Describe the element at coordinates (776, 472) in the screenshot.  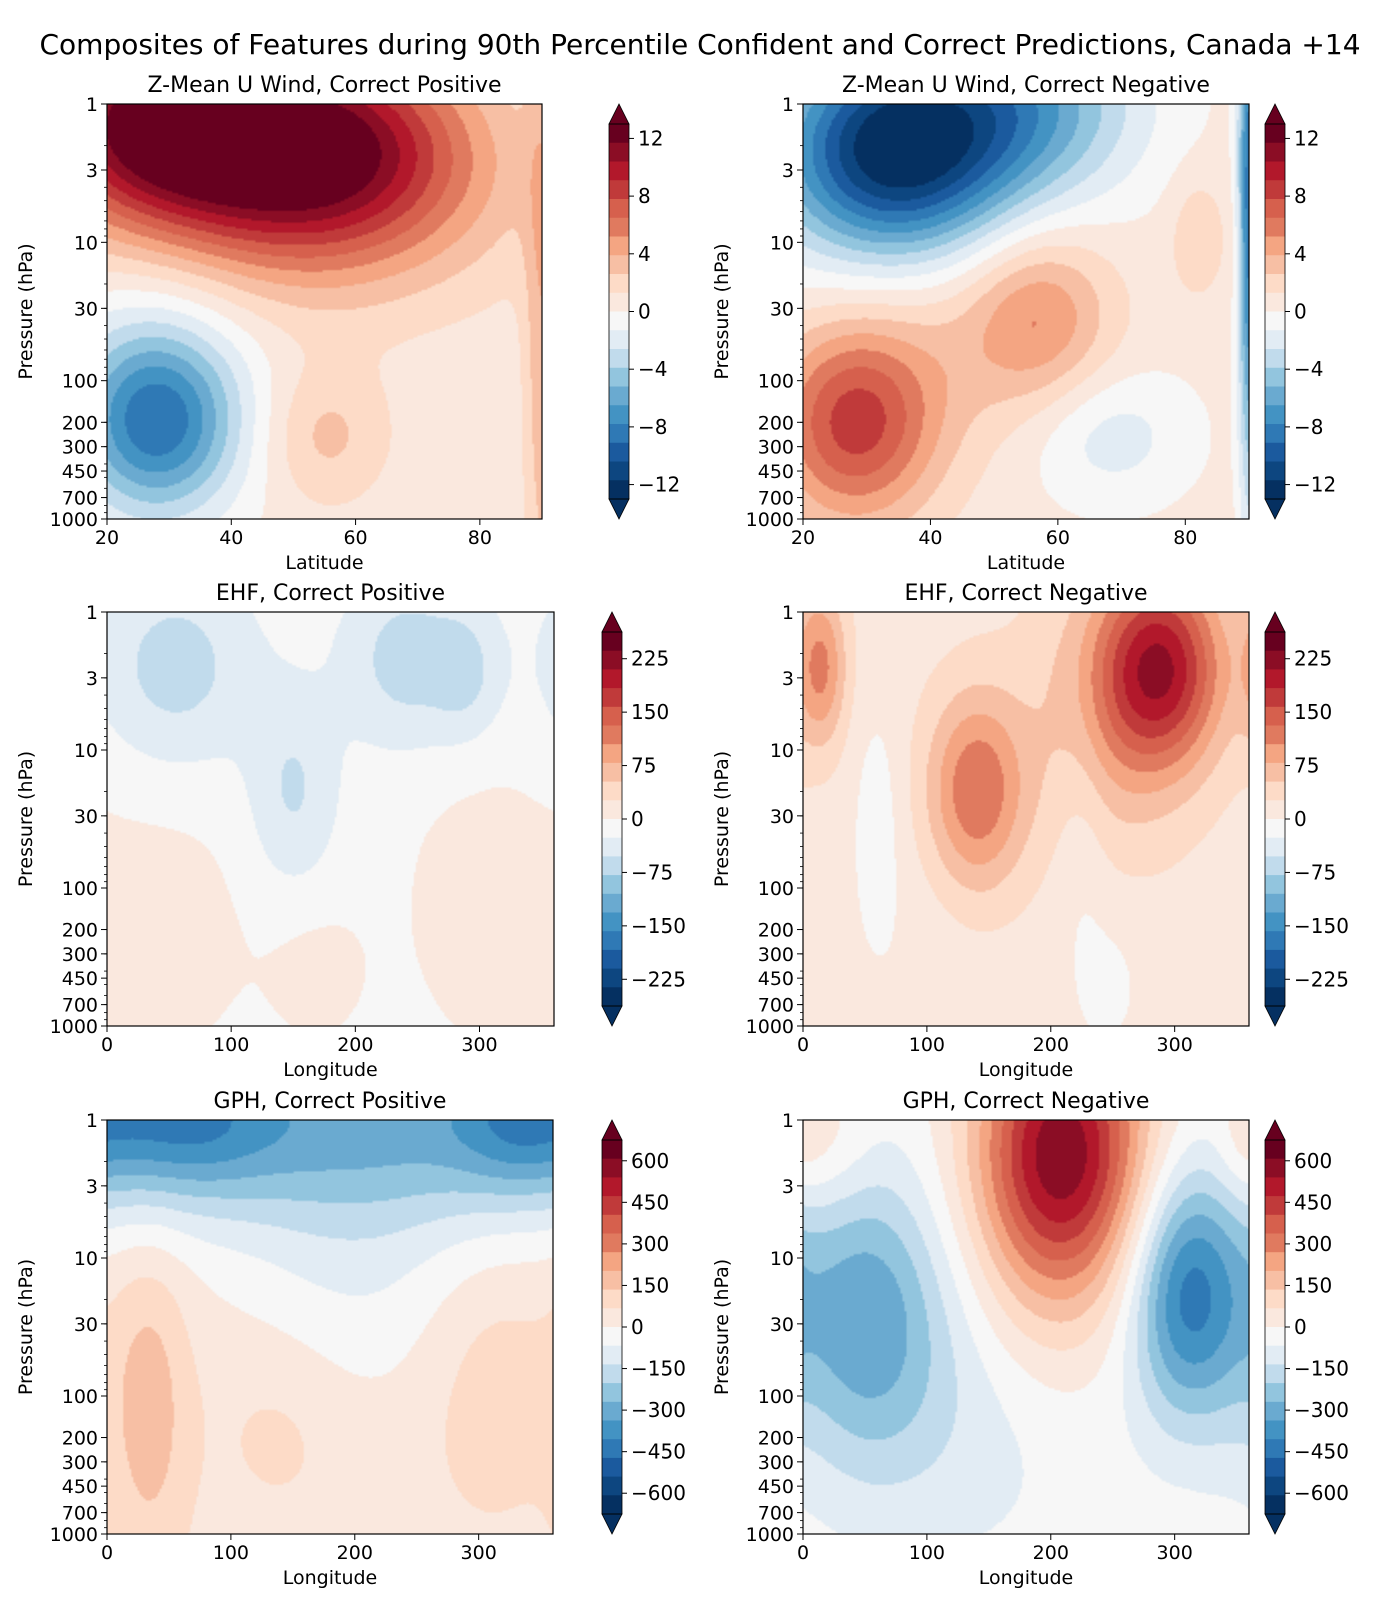
I see `zmean-negative-ytick-label: 450` at that location.